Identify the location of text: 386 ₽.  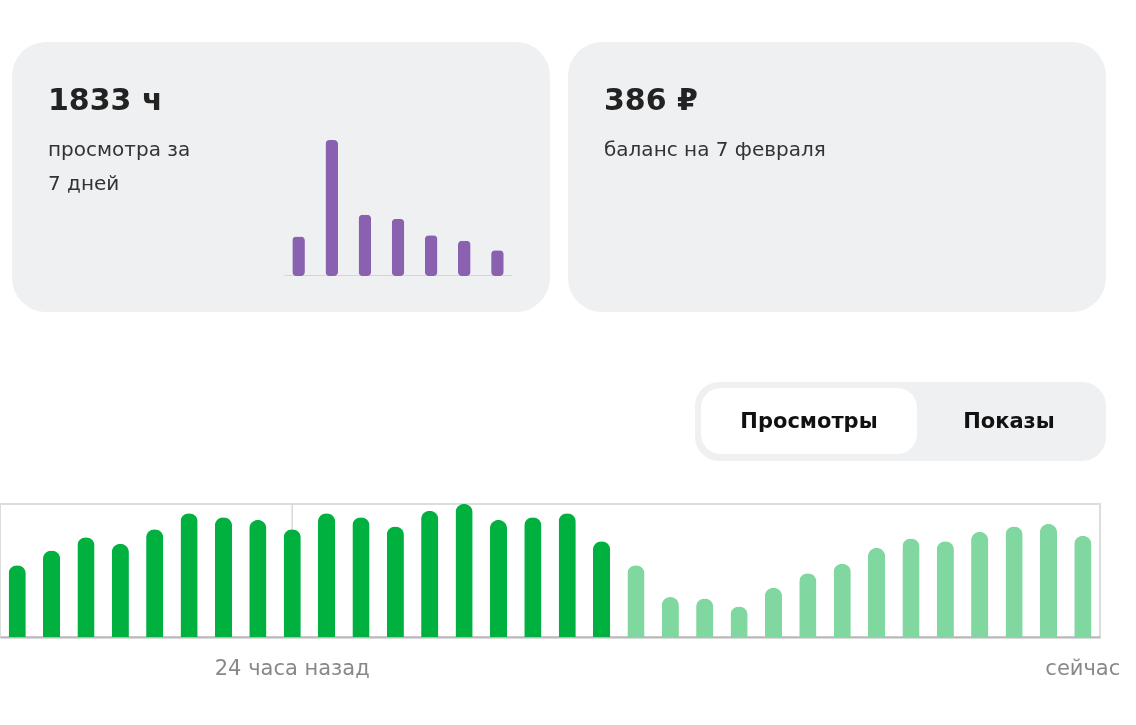
(651, 99).